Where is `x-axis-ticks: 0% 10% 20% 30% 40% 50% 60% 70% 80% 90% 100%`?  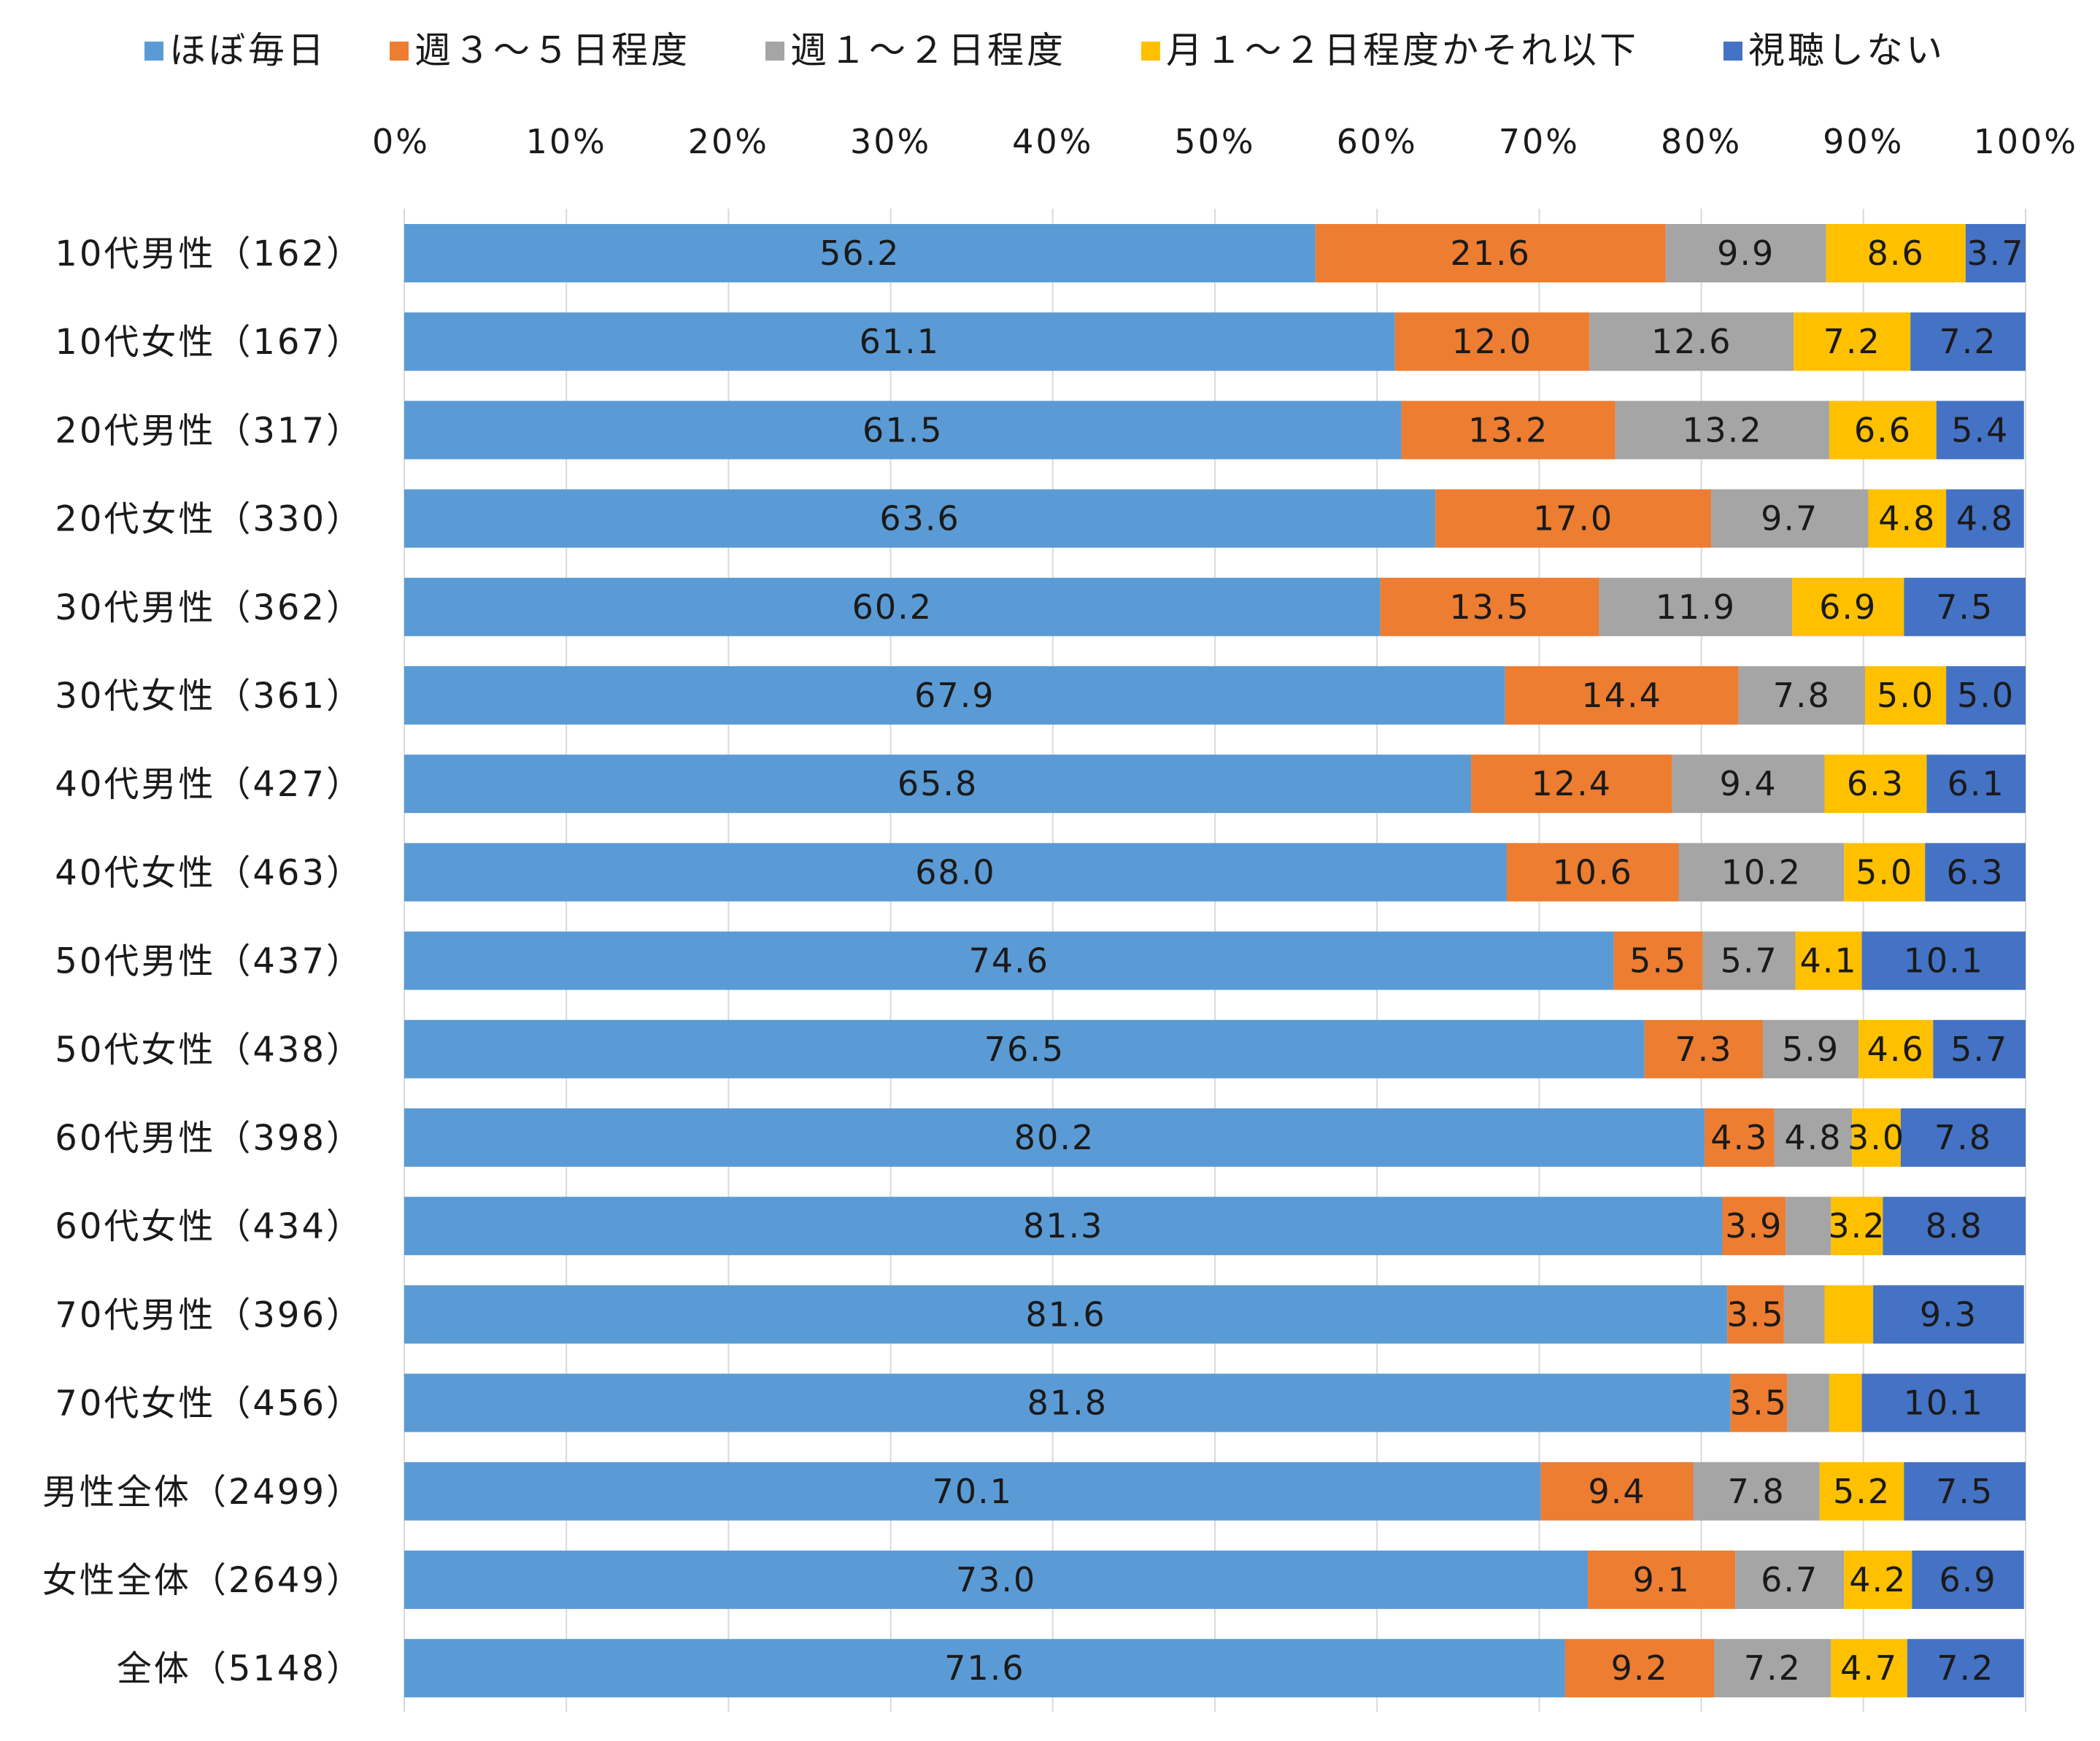
x-axis-ticks: 0% 10% 20% 30% 40% 50% 60% 70% 80% 90% 100% is located at coordinates (1225, 142).